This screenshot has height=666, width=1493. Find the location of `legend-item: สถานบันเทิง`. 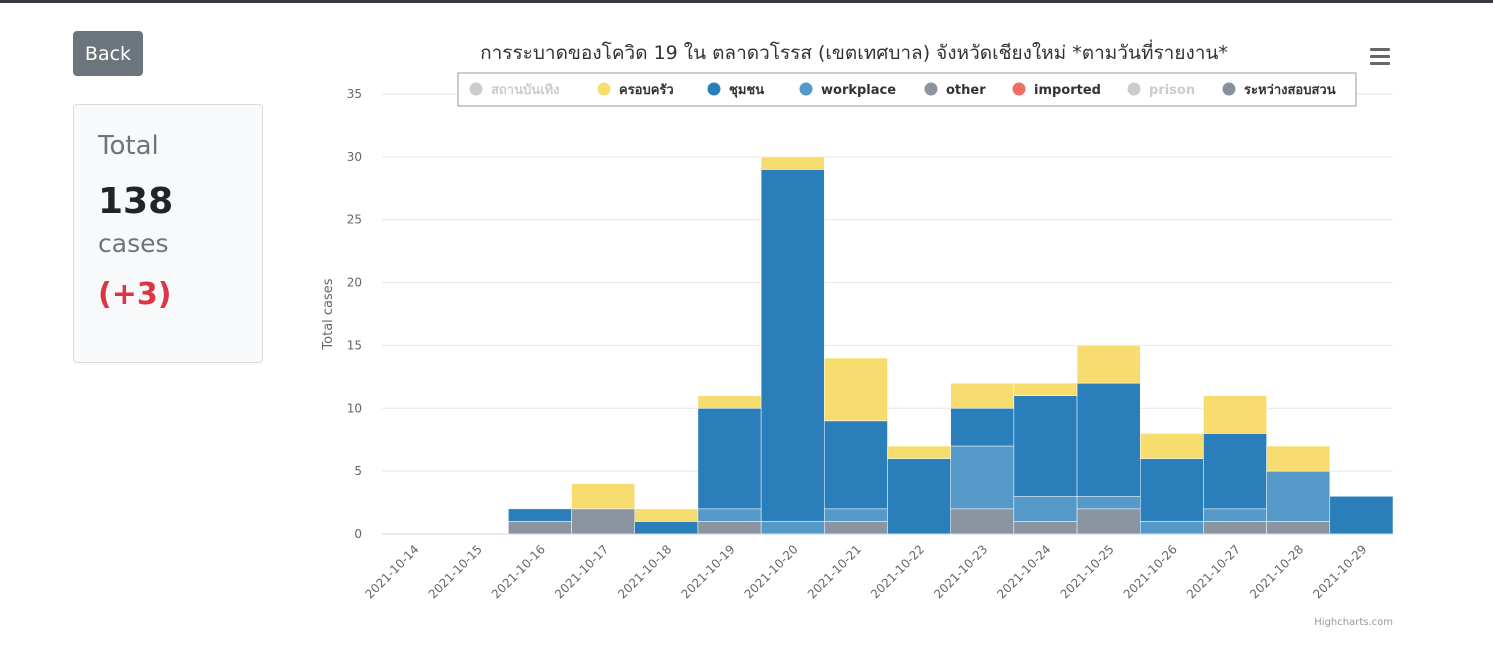

legend-item: สถานบันเทิง is located at coordinates (514, 90).